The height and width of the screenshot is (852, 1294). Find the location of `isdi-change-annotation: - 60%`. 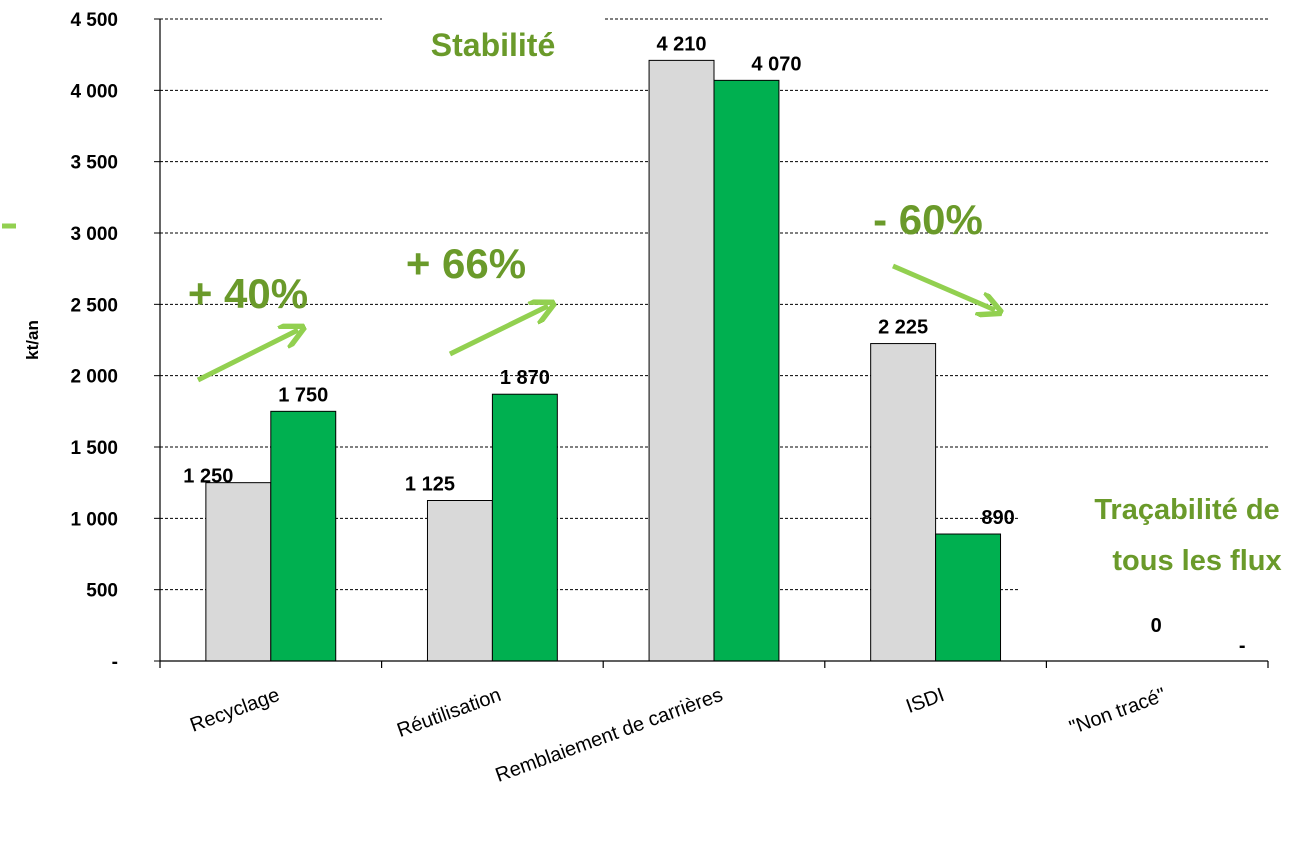

isdi-change-annotation: - 60% is located at coordinates (928, 219).